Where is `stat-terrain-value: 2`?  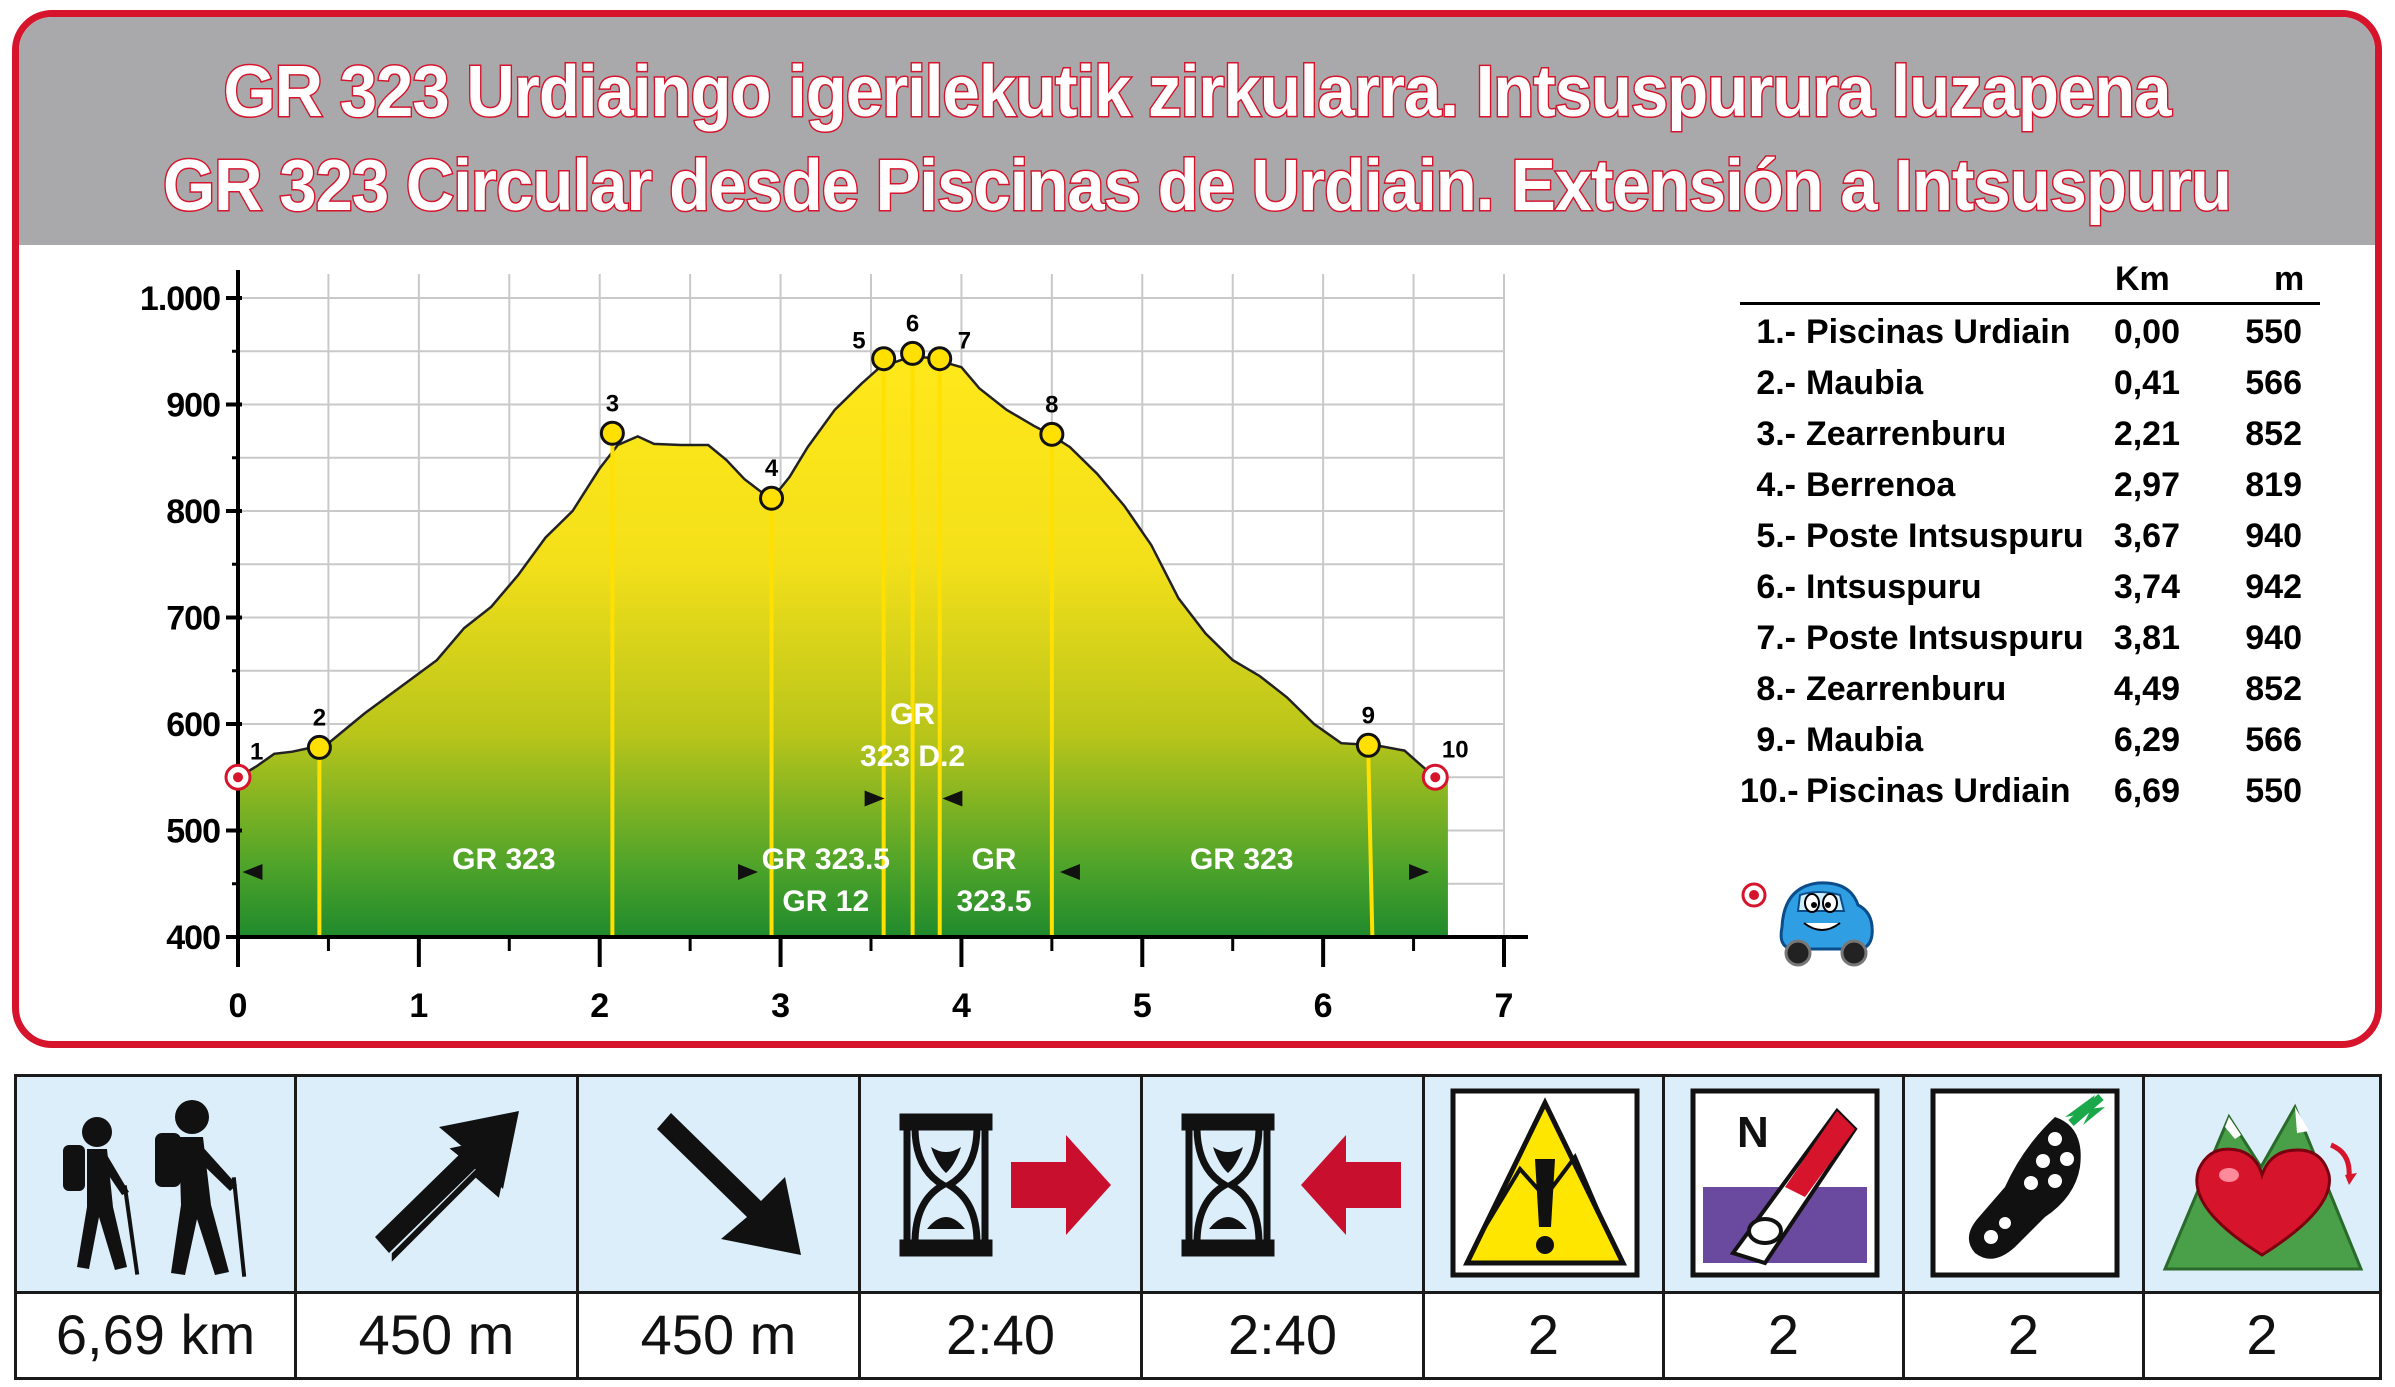 stat-terrain-value: 2 is located at coordinates (2023, 1334).